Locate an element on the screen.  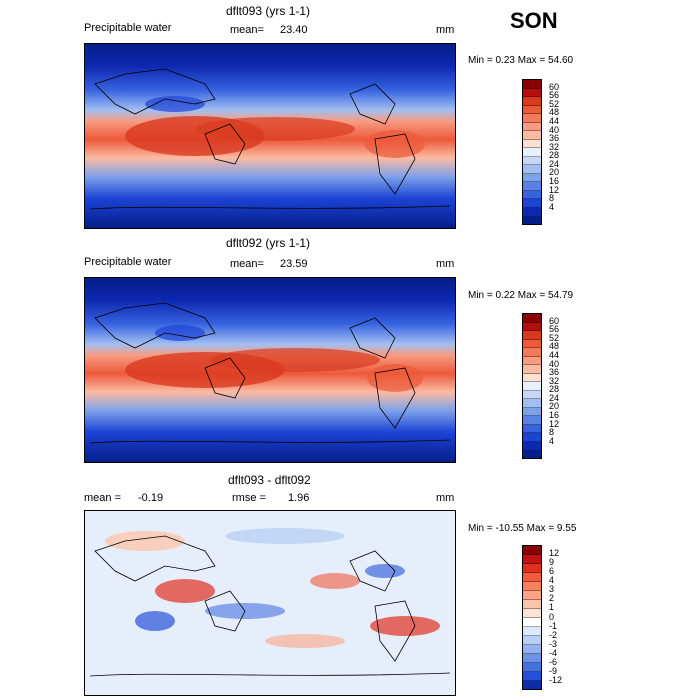
colorbar-tick-label: -6 is located at coordinates (553, 661).